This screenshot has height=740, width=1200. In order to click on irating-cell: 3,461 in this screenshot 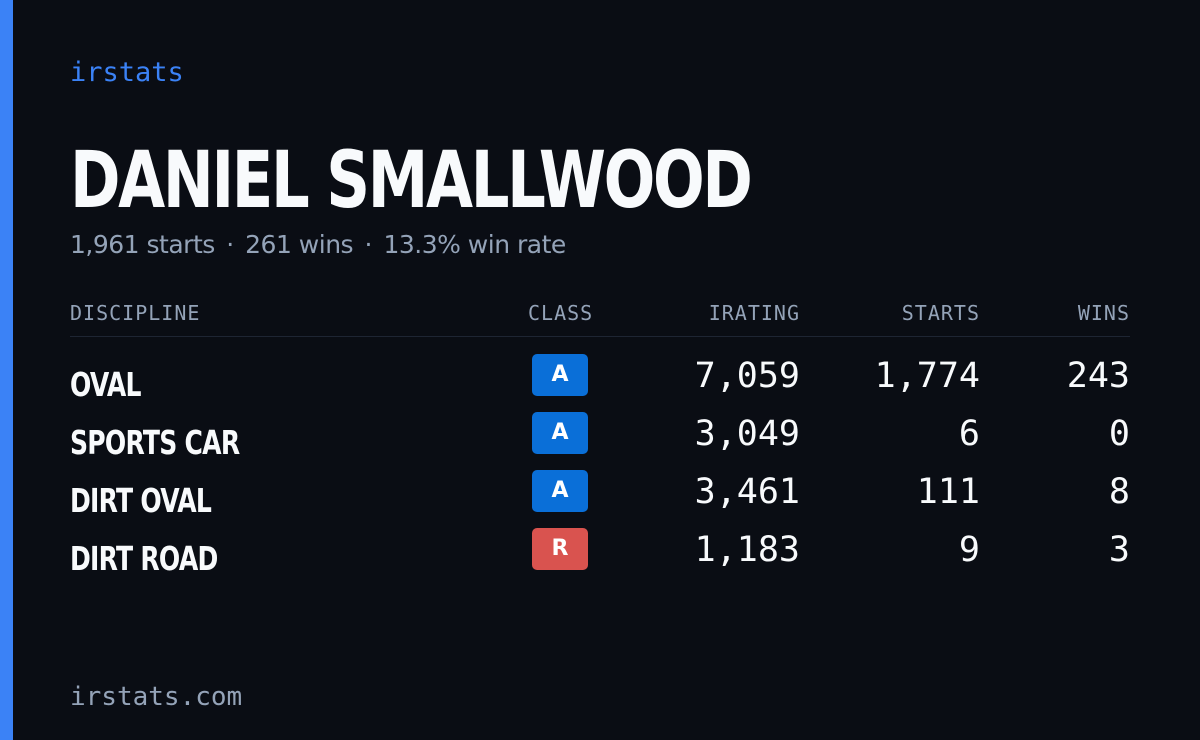, I will do `click(747, 492)`.